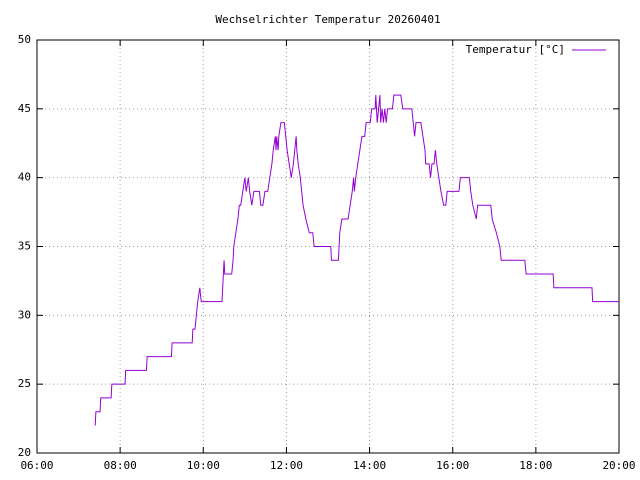  I want to click on y-tick-label: 40, so click(24, 177).